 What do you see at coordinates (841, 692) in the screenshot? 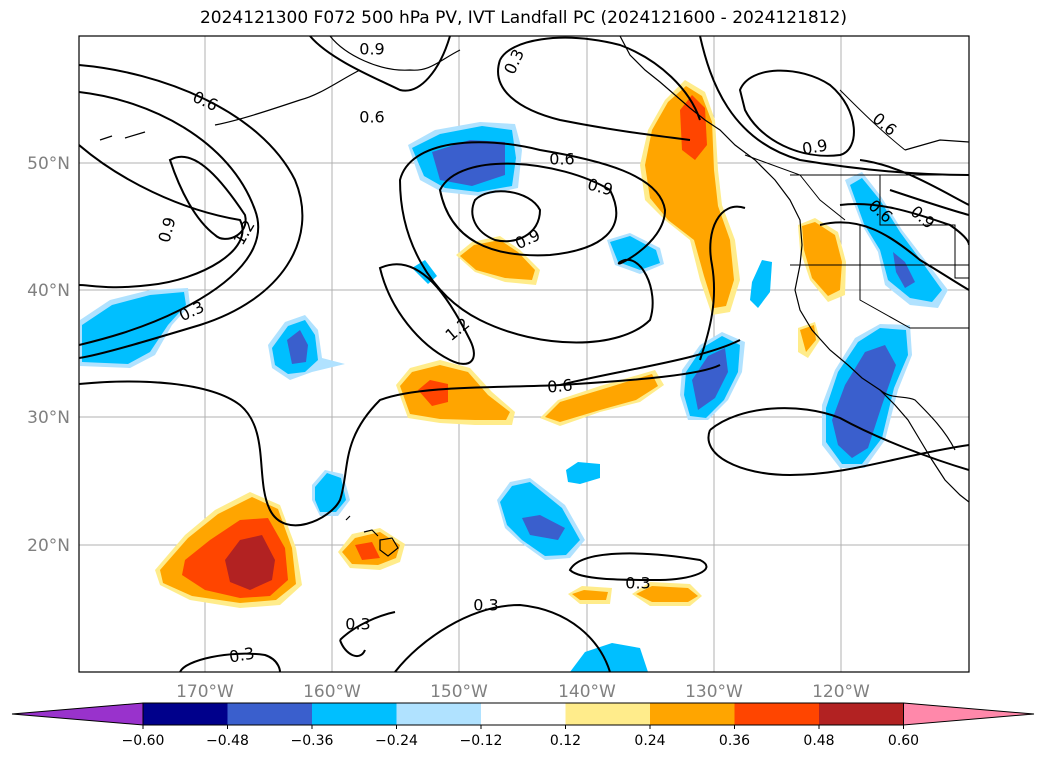
I see `longitude-tick-label: 120°W` at bounding box center [841, 692].